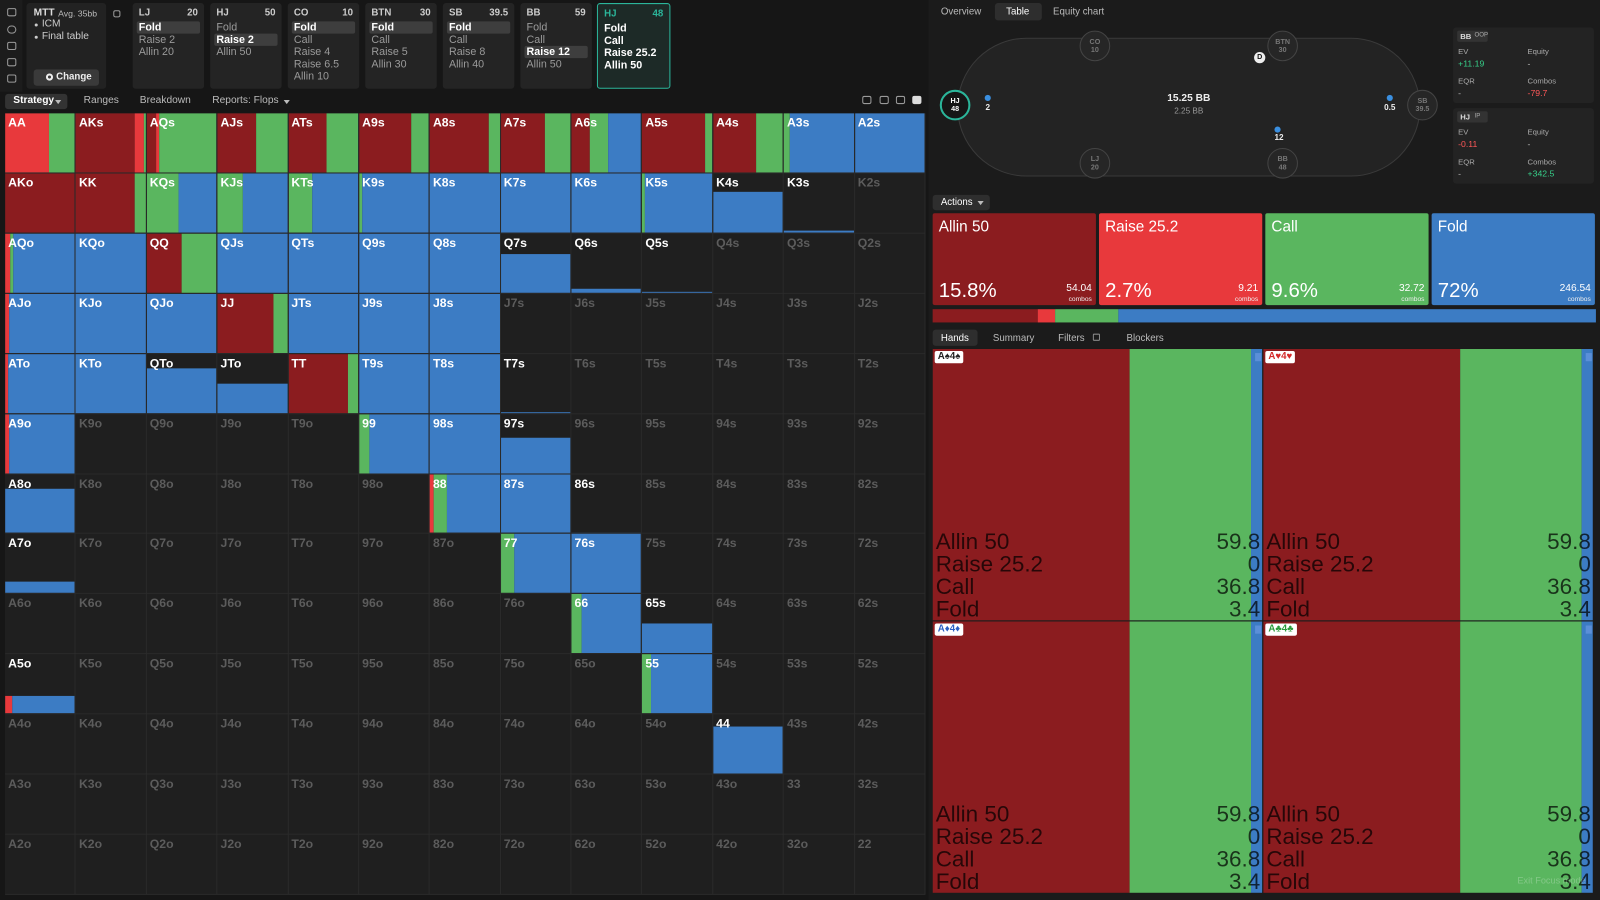 The height and width of the screenshot is (900, 1600). I want to click on seat: HJ 48, so click(955, 105).